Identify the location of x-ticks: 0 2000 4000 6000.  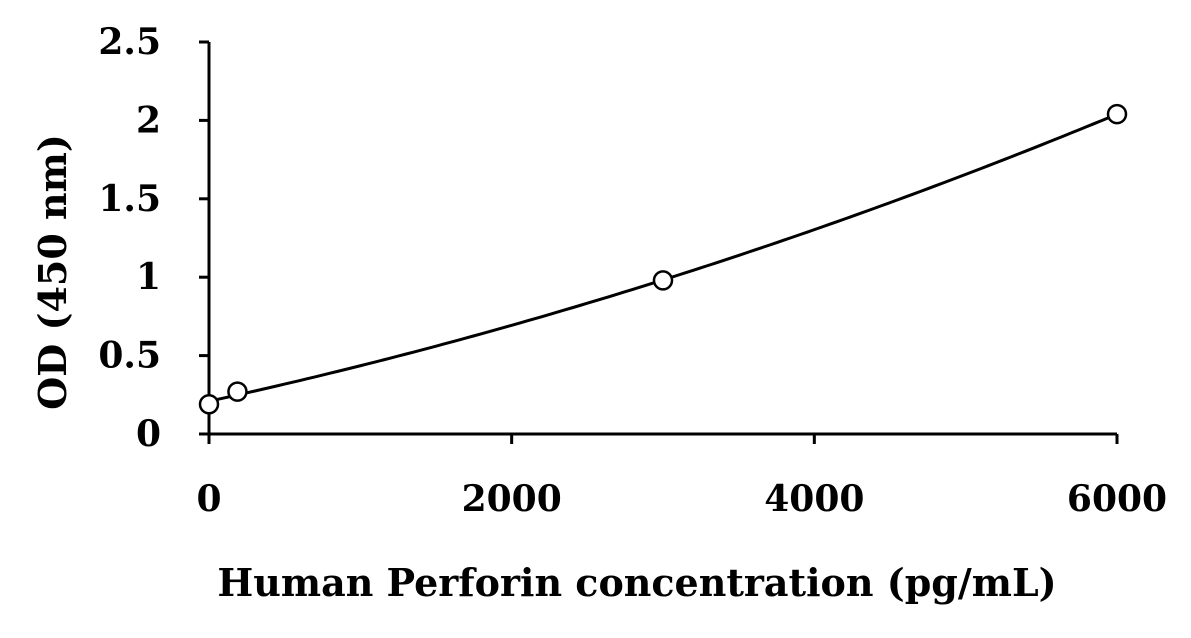
(681, 477).